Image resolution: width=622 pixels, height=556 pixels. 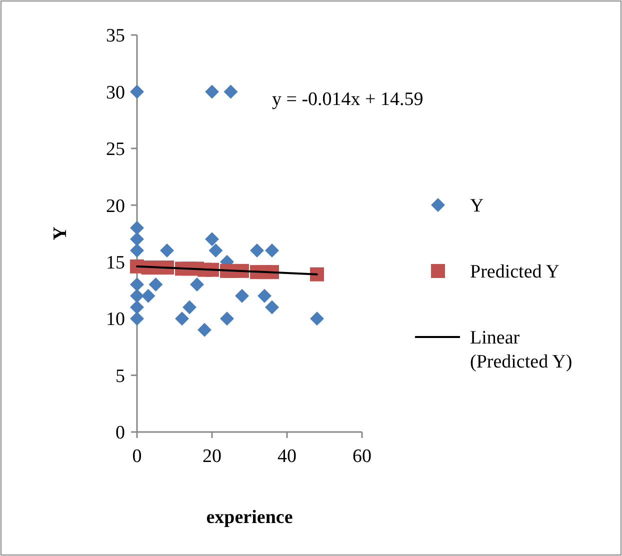 I want to click on x-axis-title: experience, so click(x=249, y=517).